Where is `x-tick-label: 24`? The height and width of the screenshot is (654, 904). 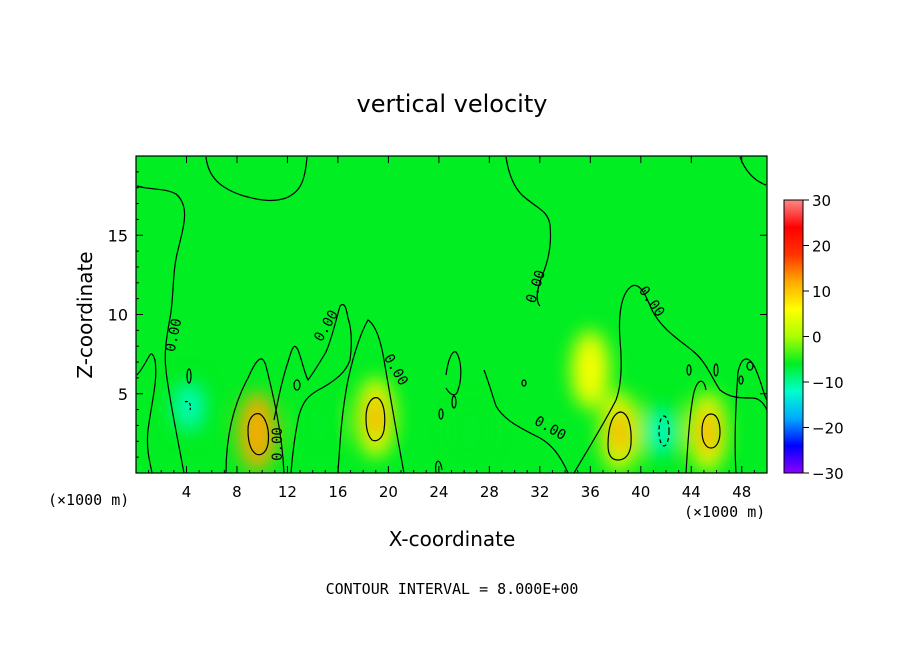 x-tick-label: 24 is located at coordinates (438, 492).